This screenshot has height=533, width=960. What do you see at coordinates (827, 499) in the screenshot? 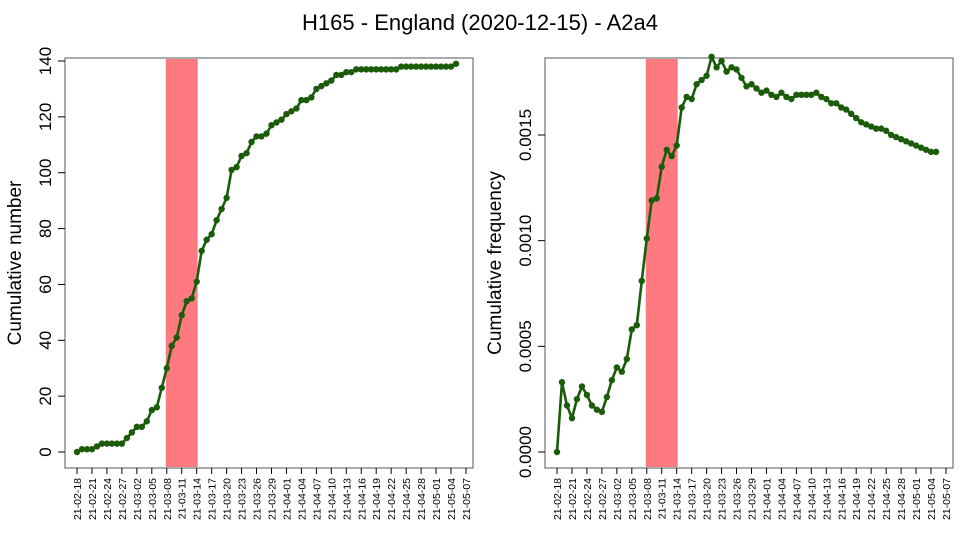
I see `x-tick-label: 21-04-13` at bounding box center [827, 499].